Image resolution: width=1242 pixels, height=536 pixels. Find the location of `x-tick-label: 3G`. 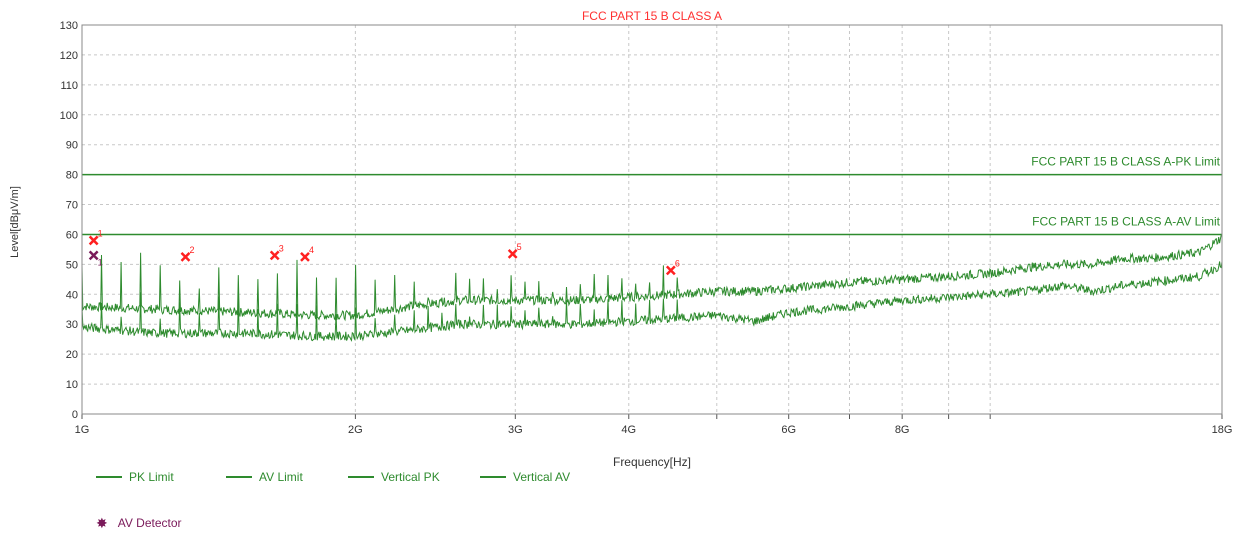

x-tick-label: 3G is located at coordinates (515, 430).